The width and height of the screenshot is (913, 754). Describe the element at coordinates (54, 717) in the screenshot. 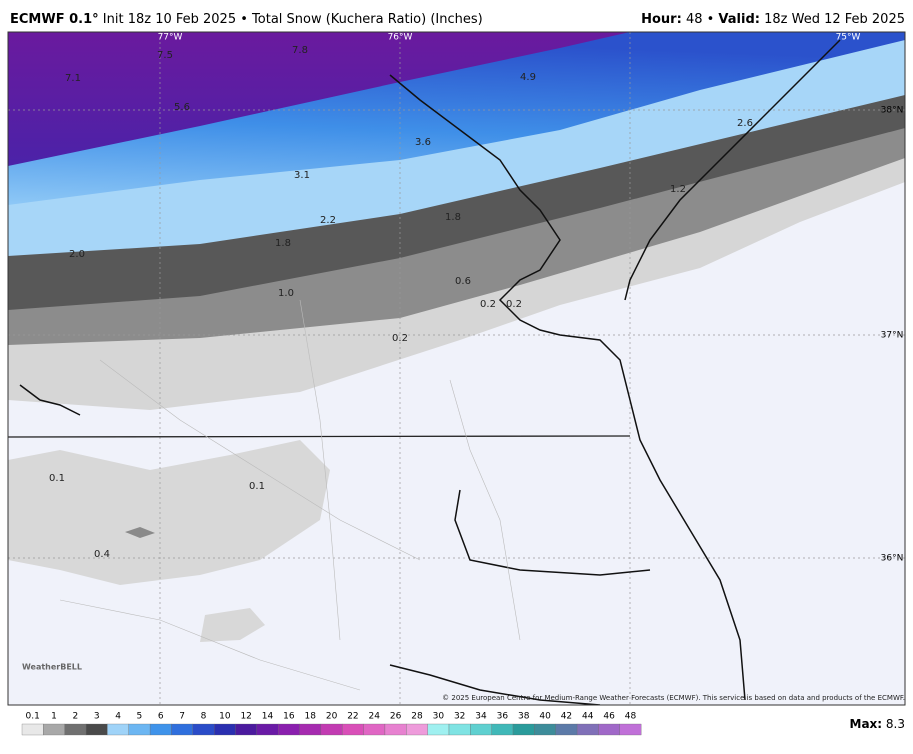

I see `legend-tick-label: 1` at that location.